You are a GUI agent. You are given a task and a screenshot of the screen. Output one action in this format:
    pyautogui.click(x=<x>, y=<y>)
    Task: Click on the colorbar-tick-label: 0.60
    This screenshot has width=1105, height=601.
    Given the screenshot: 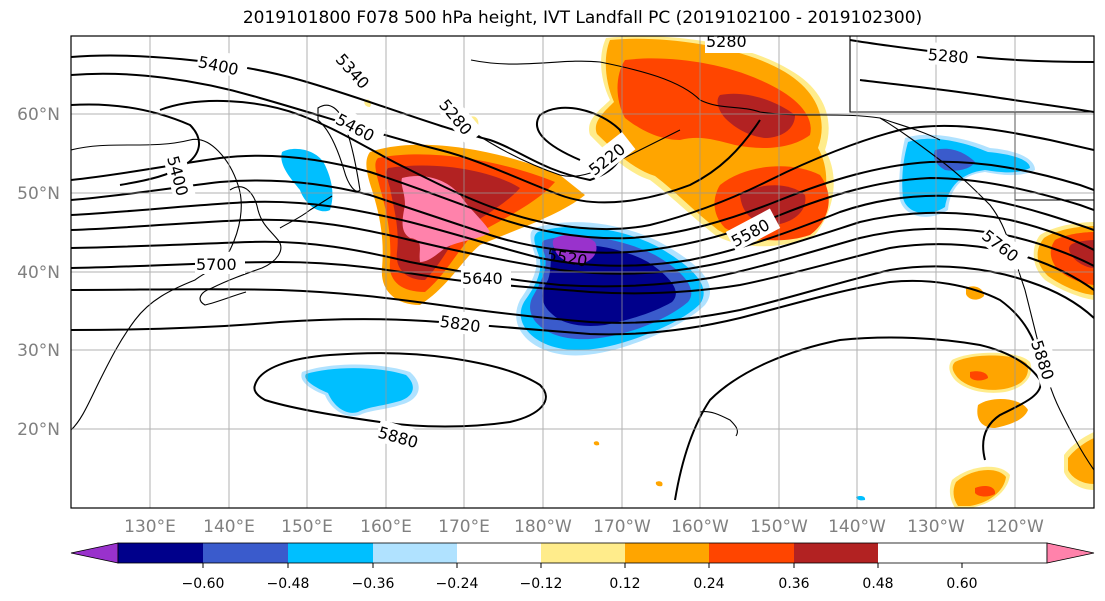 What is the action you would take?
    pyautogui.click(x=961, y=584)
    